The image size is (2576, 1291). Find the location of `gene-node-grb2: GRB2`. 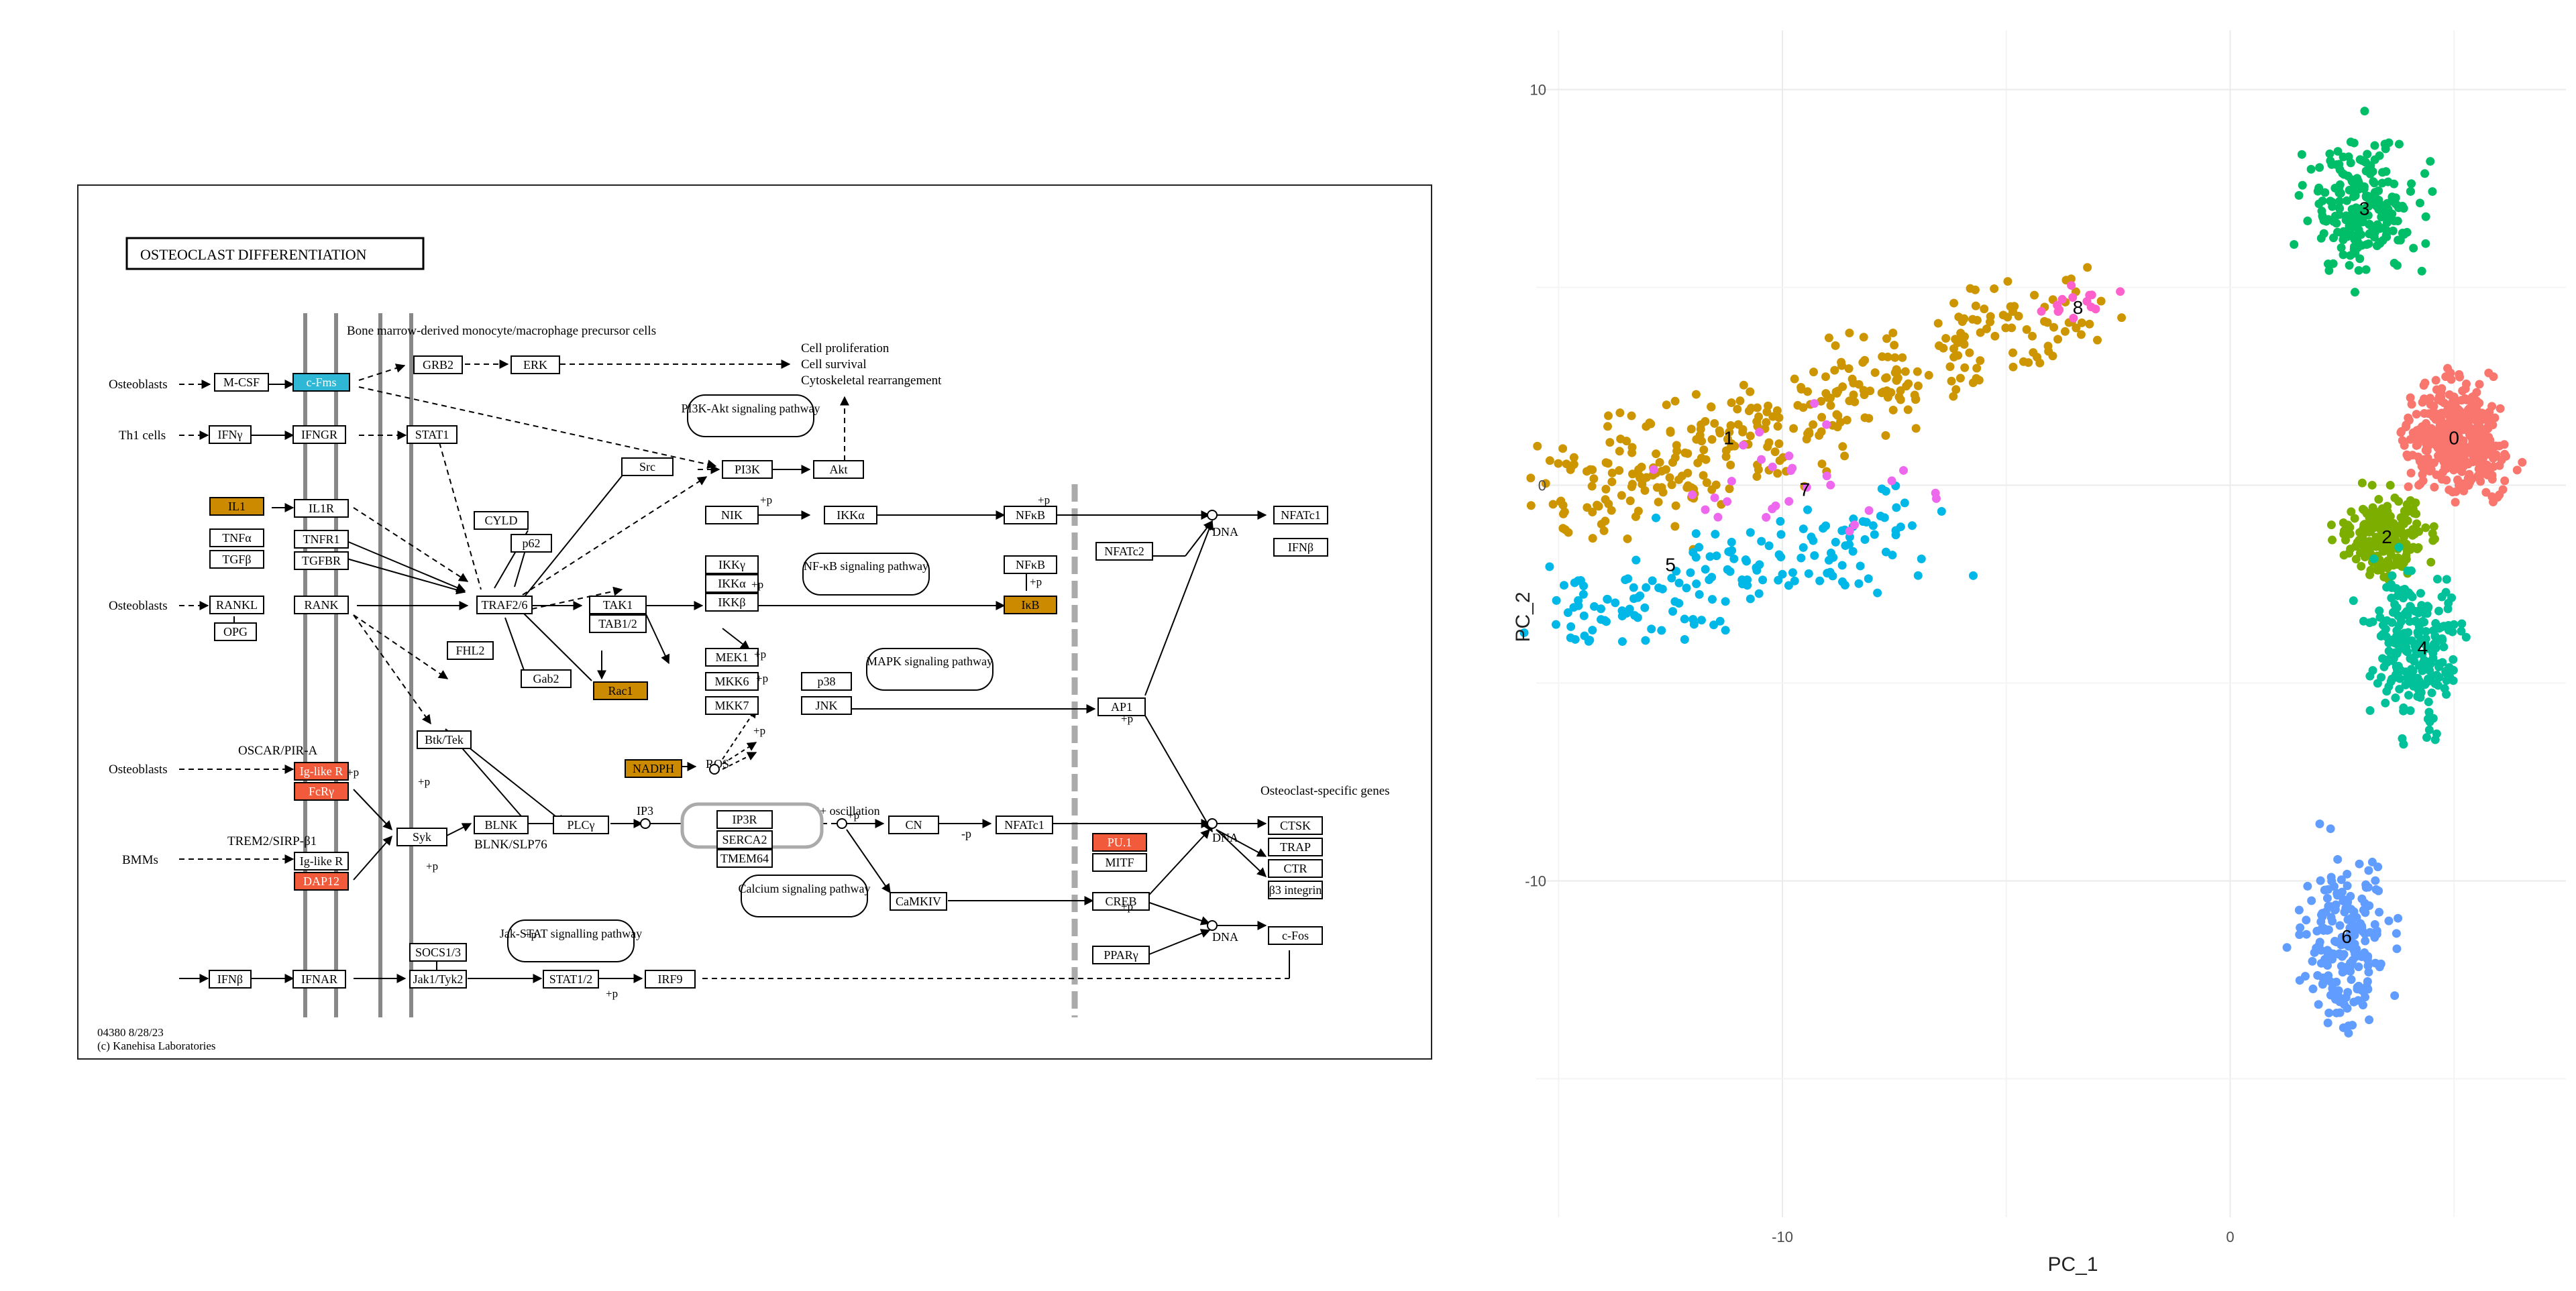

gene-node-grb2: GRB2 is located at coordinates (438, 364).